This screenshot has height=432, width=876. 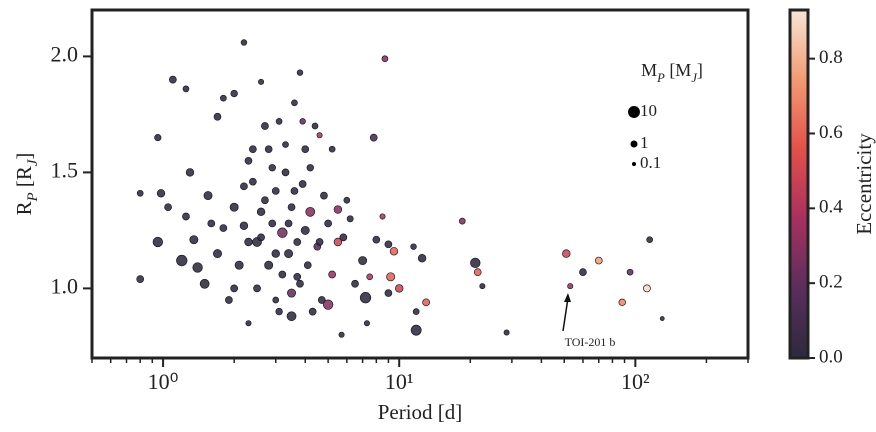 I want to click on size-legend-label: 1, so click(x=644, y=142).